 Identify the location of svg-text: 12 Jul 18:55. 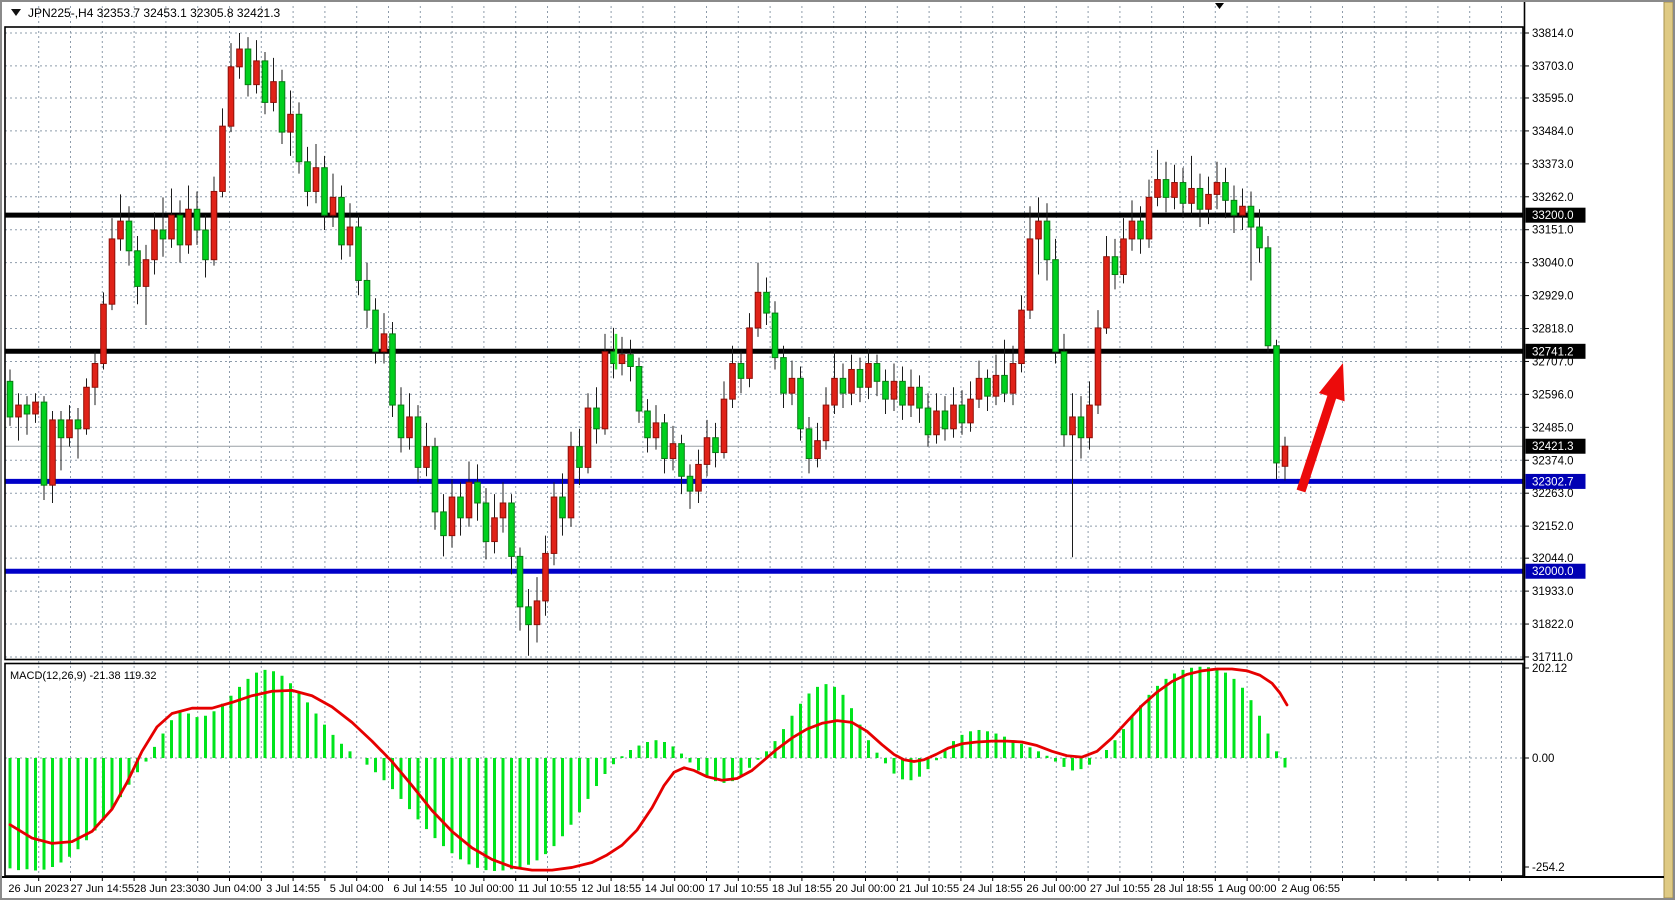
(611, 889).